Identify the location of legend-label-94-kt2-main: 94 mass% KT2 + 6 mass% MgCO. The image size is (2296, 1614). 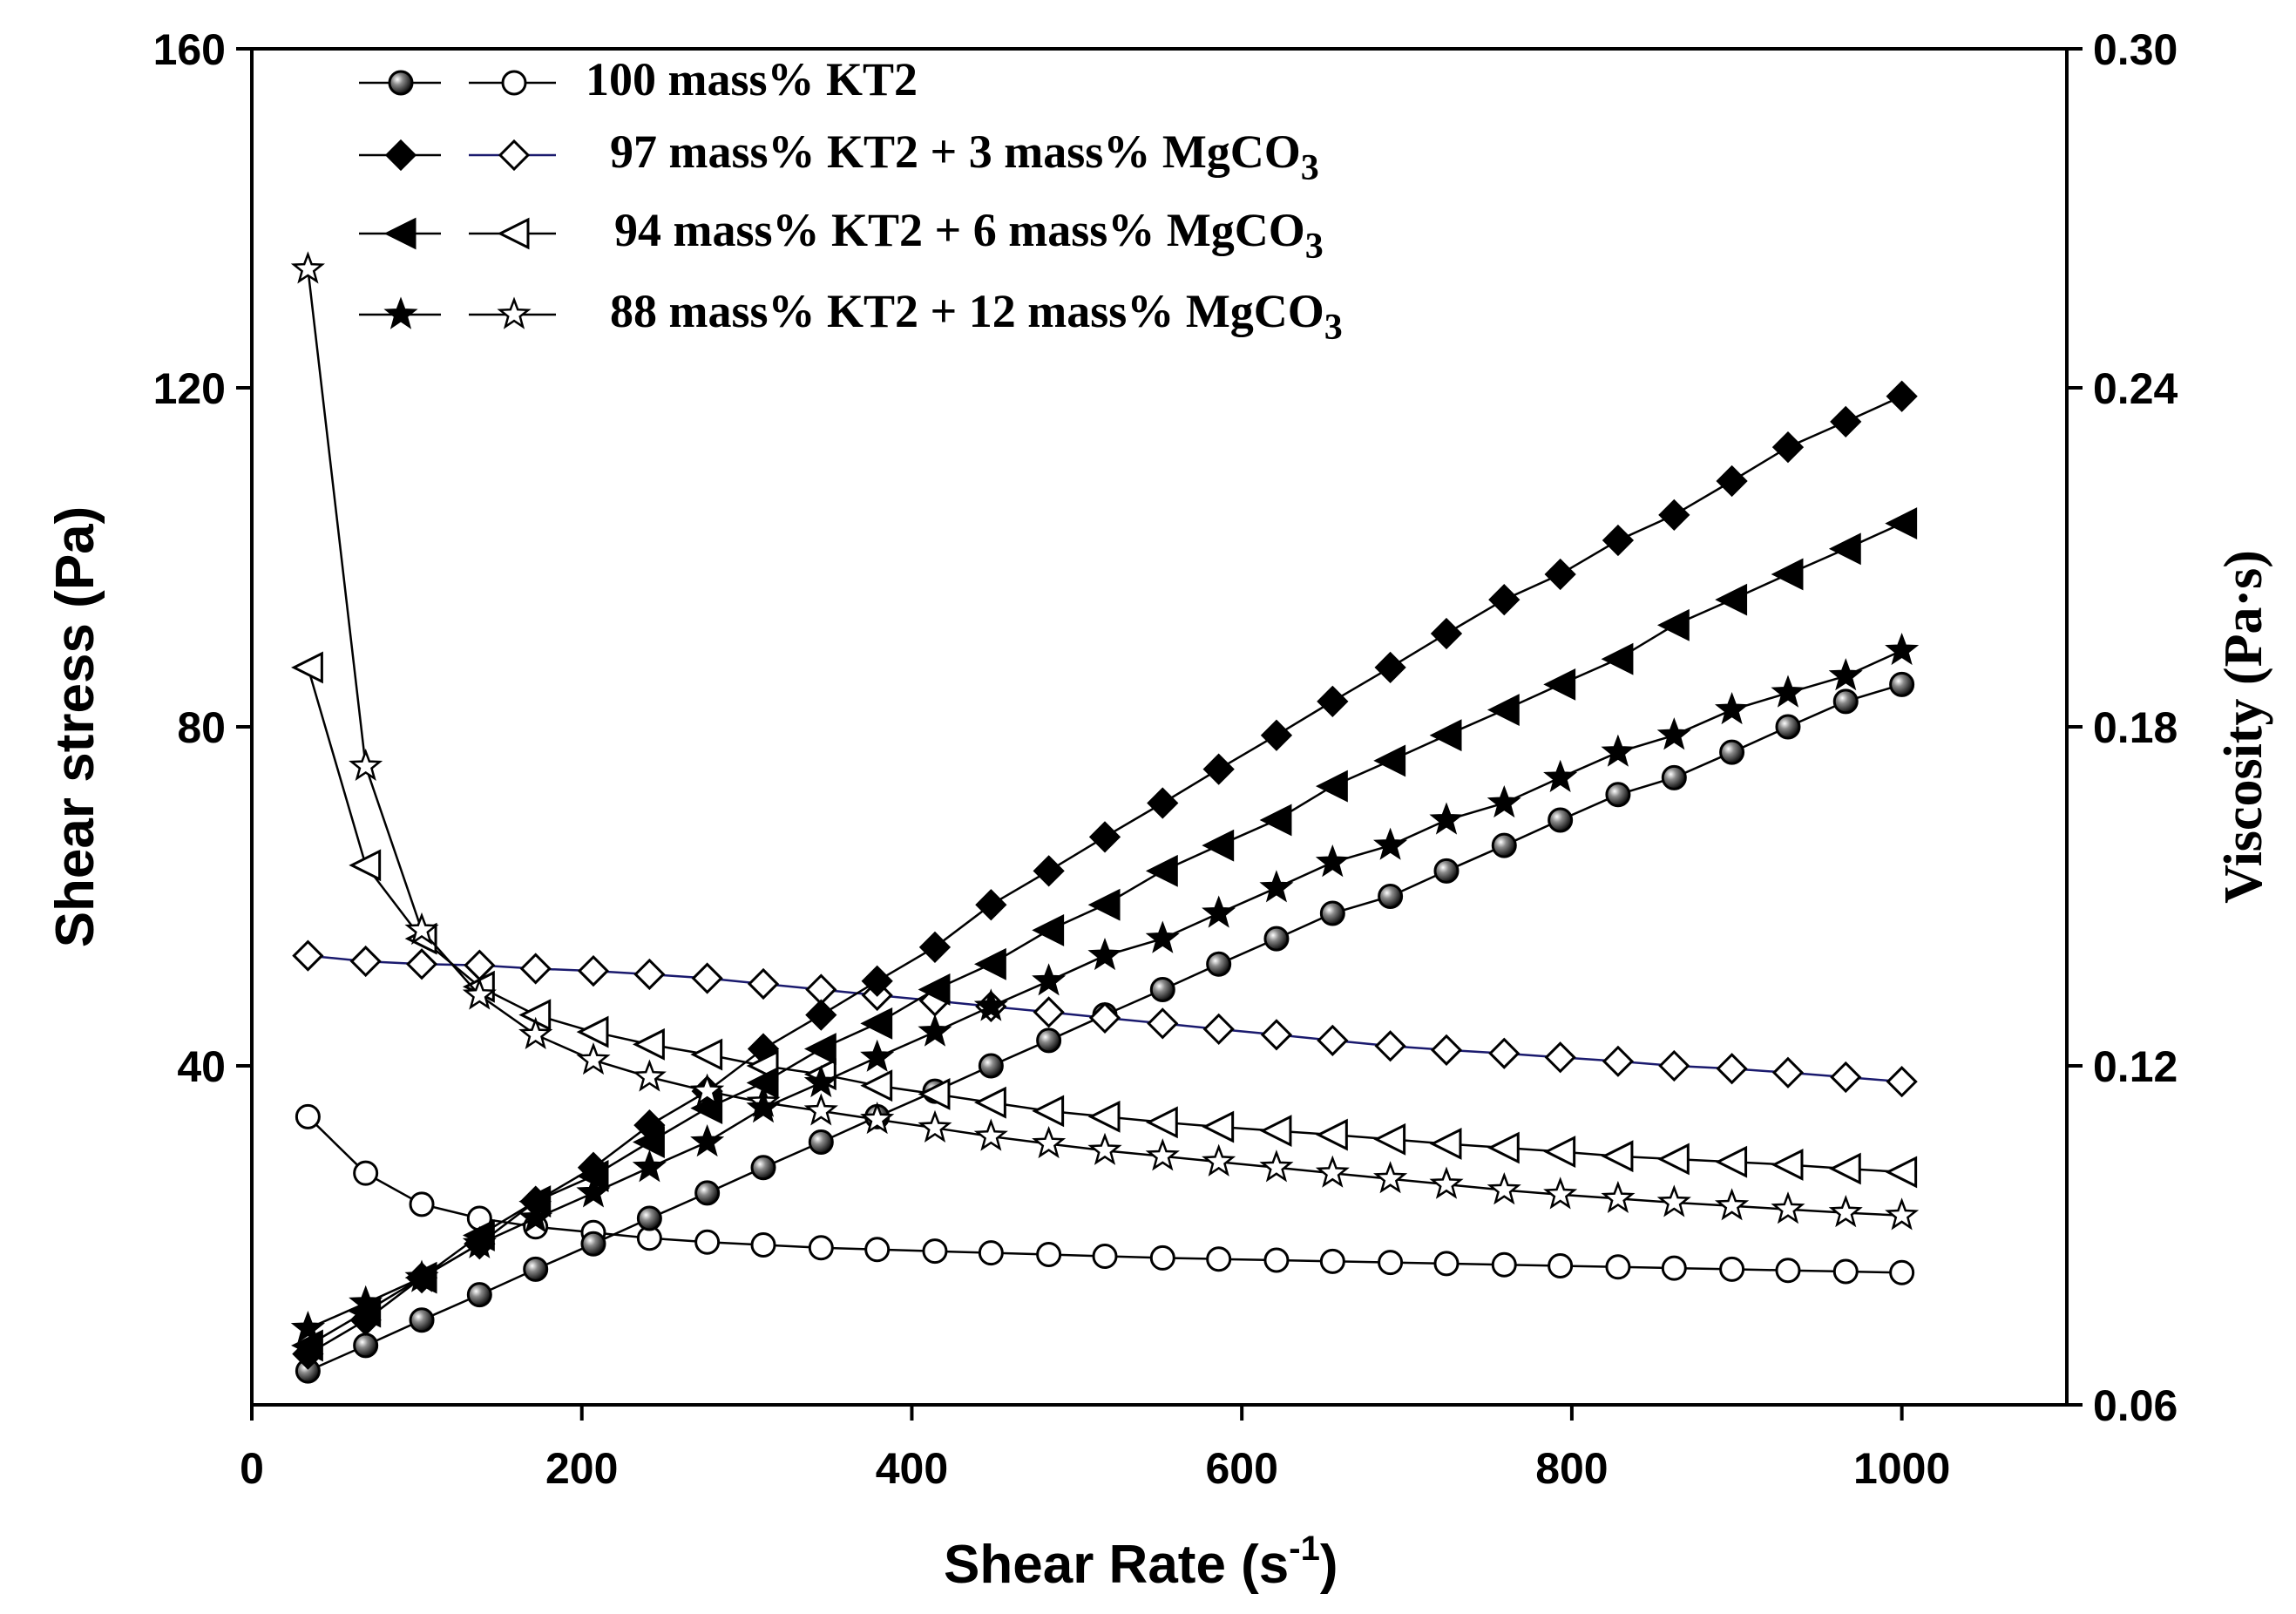
(959, 230).